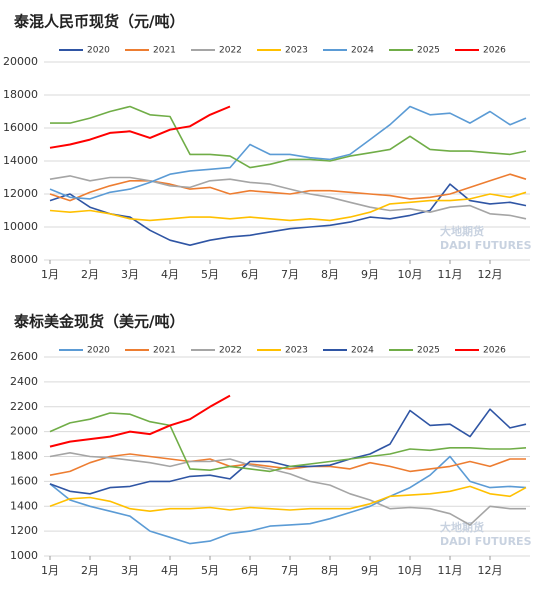 The image size is (550, 592). What do you see at coordinates (98, 322) in the screenshot?
I see `chart-title: 泰标美金现货（美元/吨）` at bounding box center [98, 322].